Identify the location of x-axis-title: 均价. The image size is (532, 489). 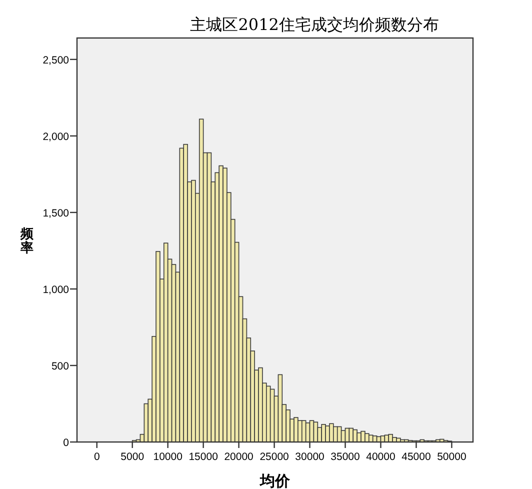
(275, 480).